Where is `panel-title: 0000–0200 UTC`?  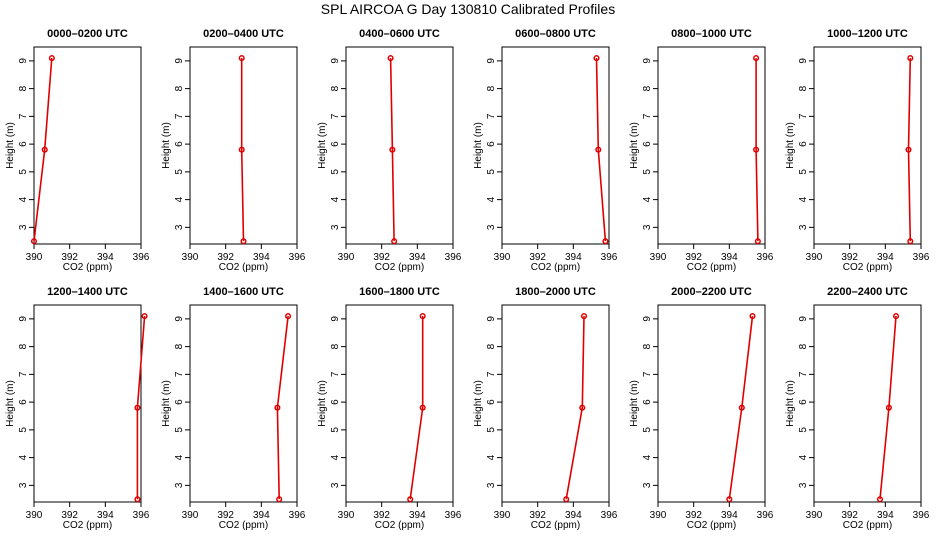 panel-title: 0000–0200 UTC is located at coordinates (87, 34).